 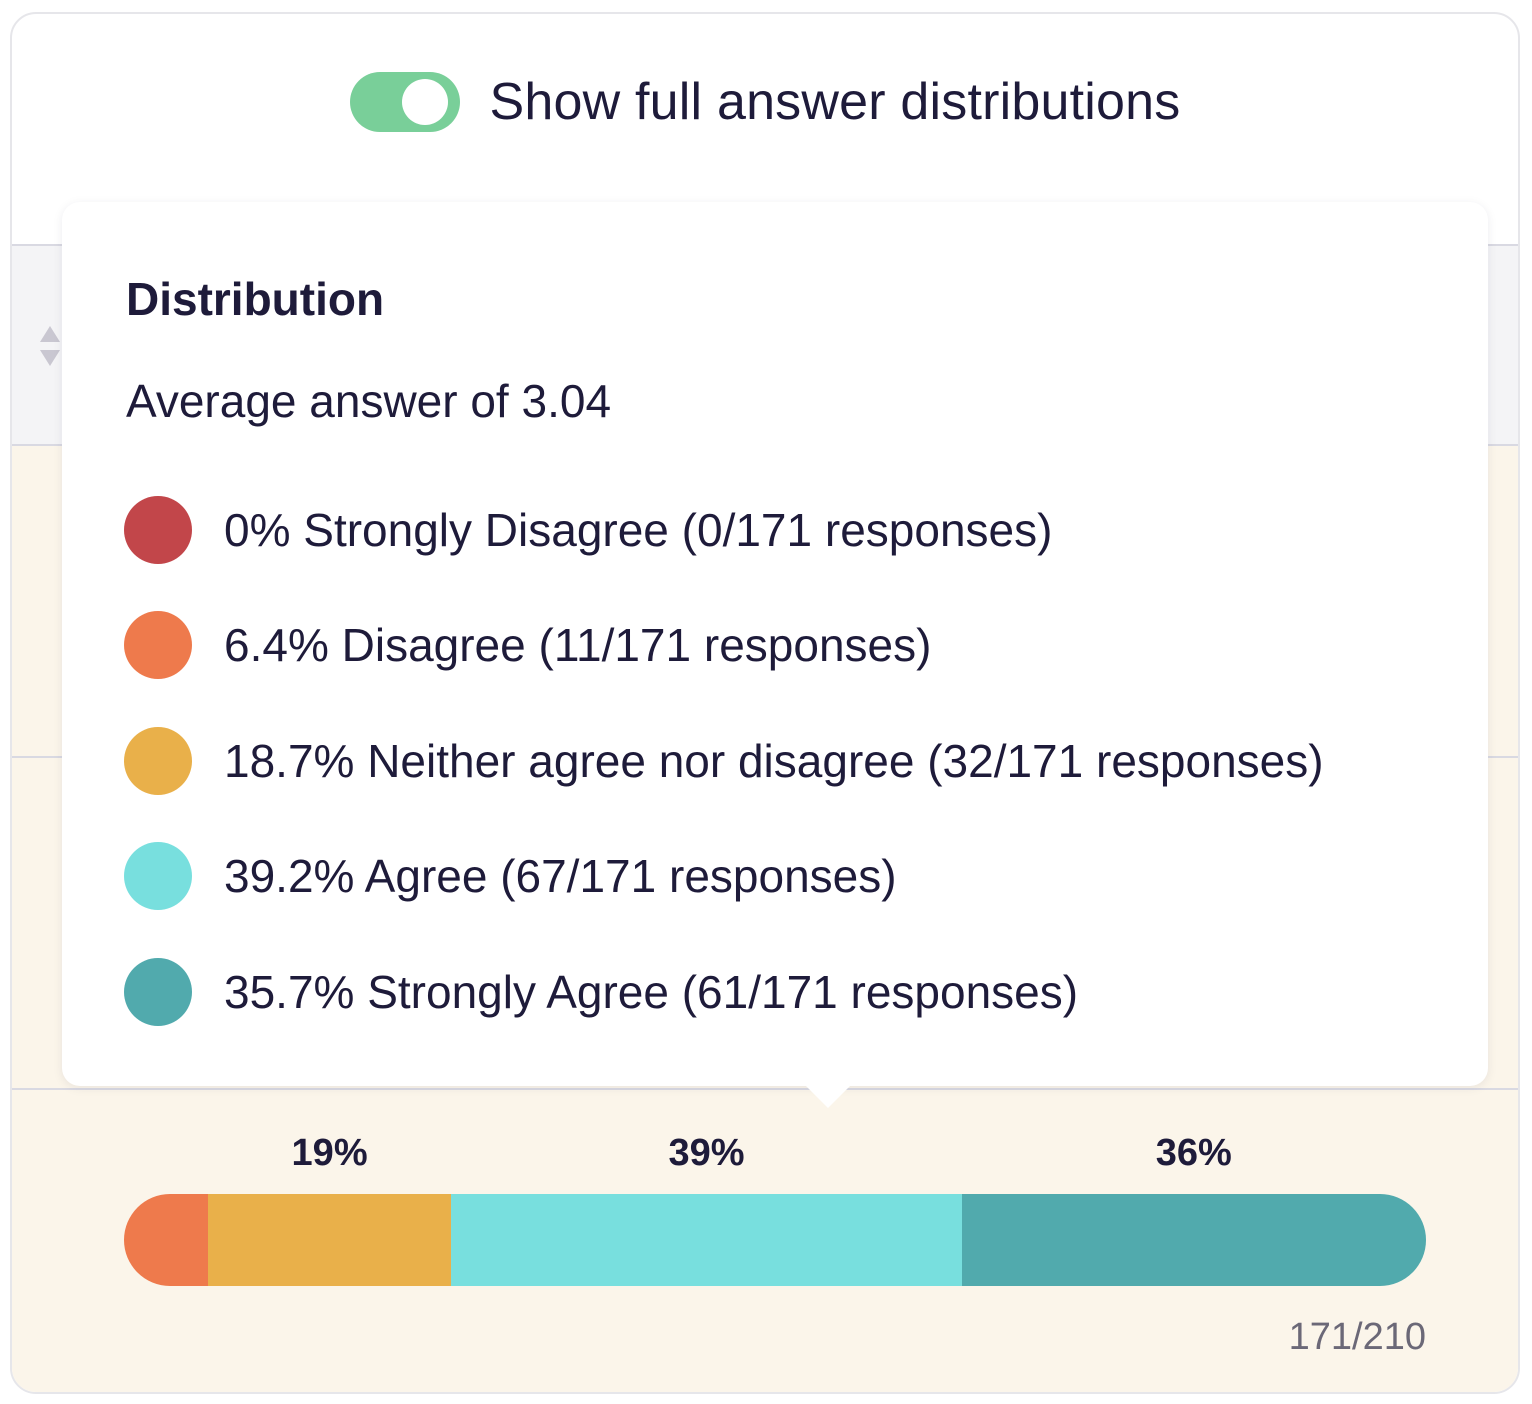 I want to click on distribution-toggle-row: Show full answer distributions, so click(x=765, y=104).